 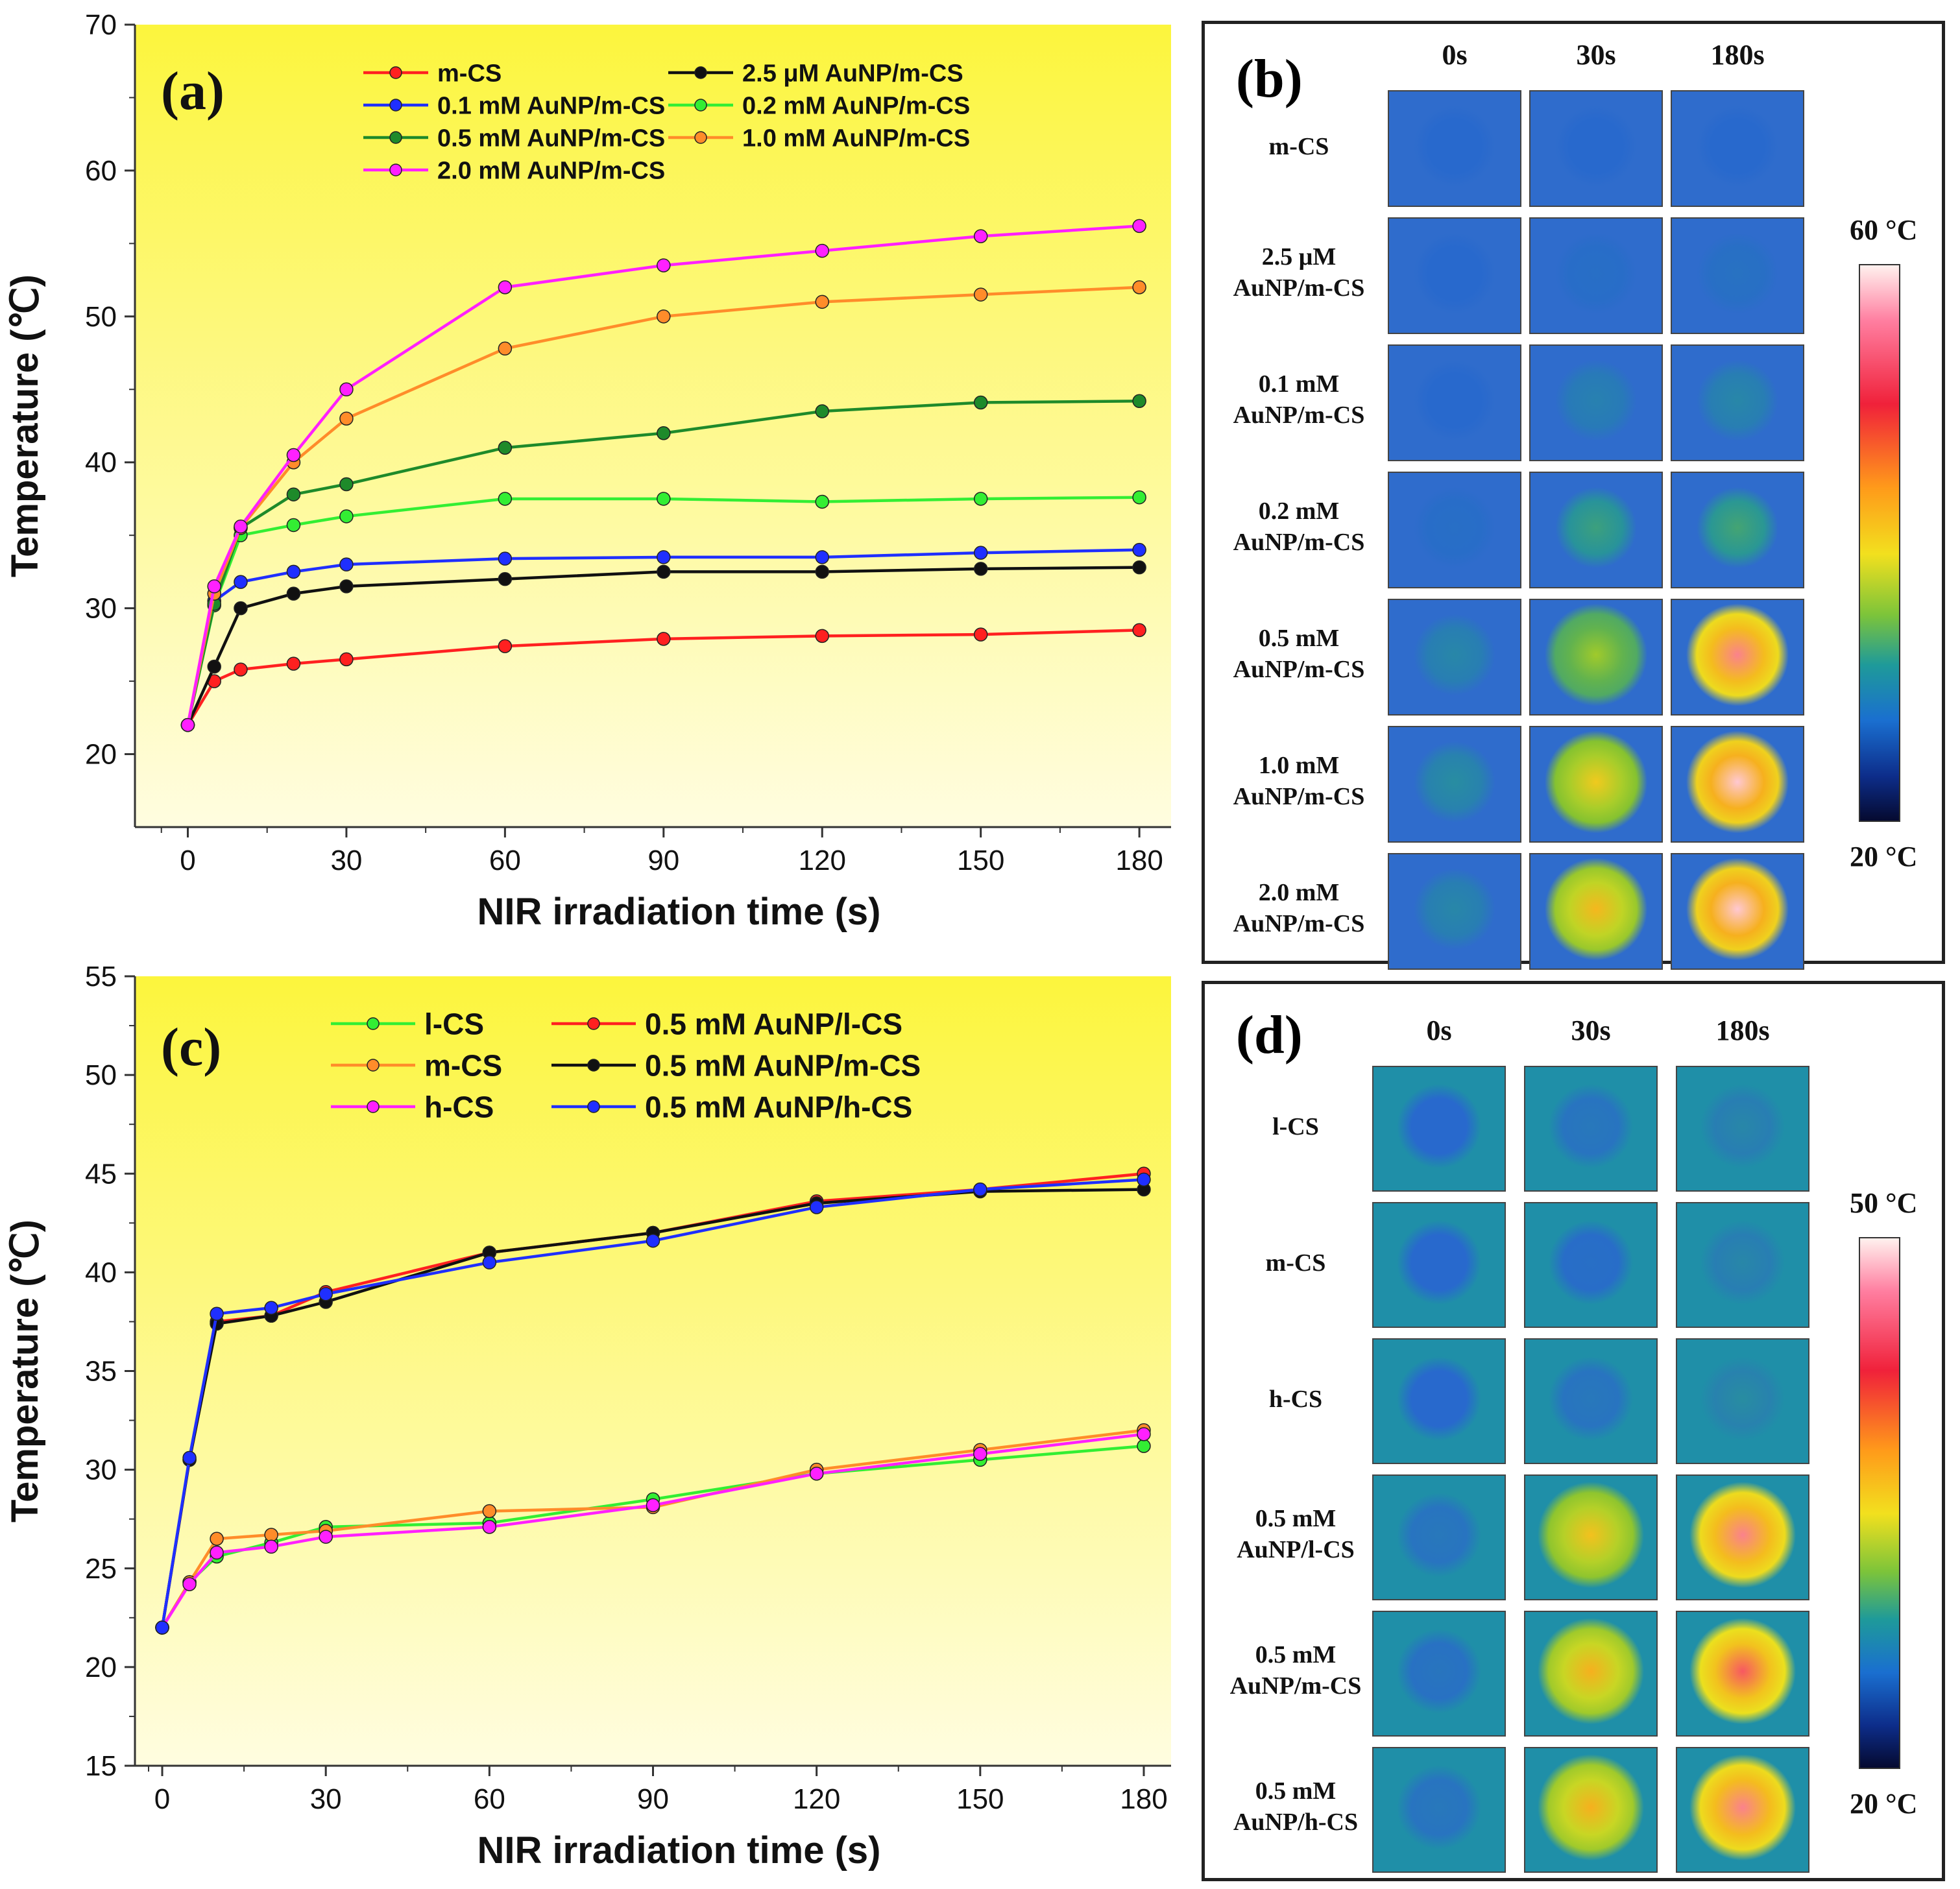 I want to click on x-tick-label: 180, so click(x=1139, y=860).